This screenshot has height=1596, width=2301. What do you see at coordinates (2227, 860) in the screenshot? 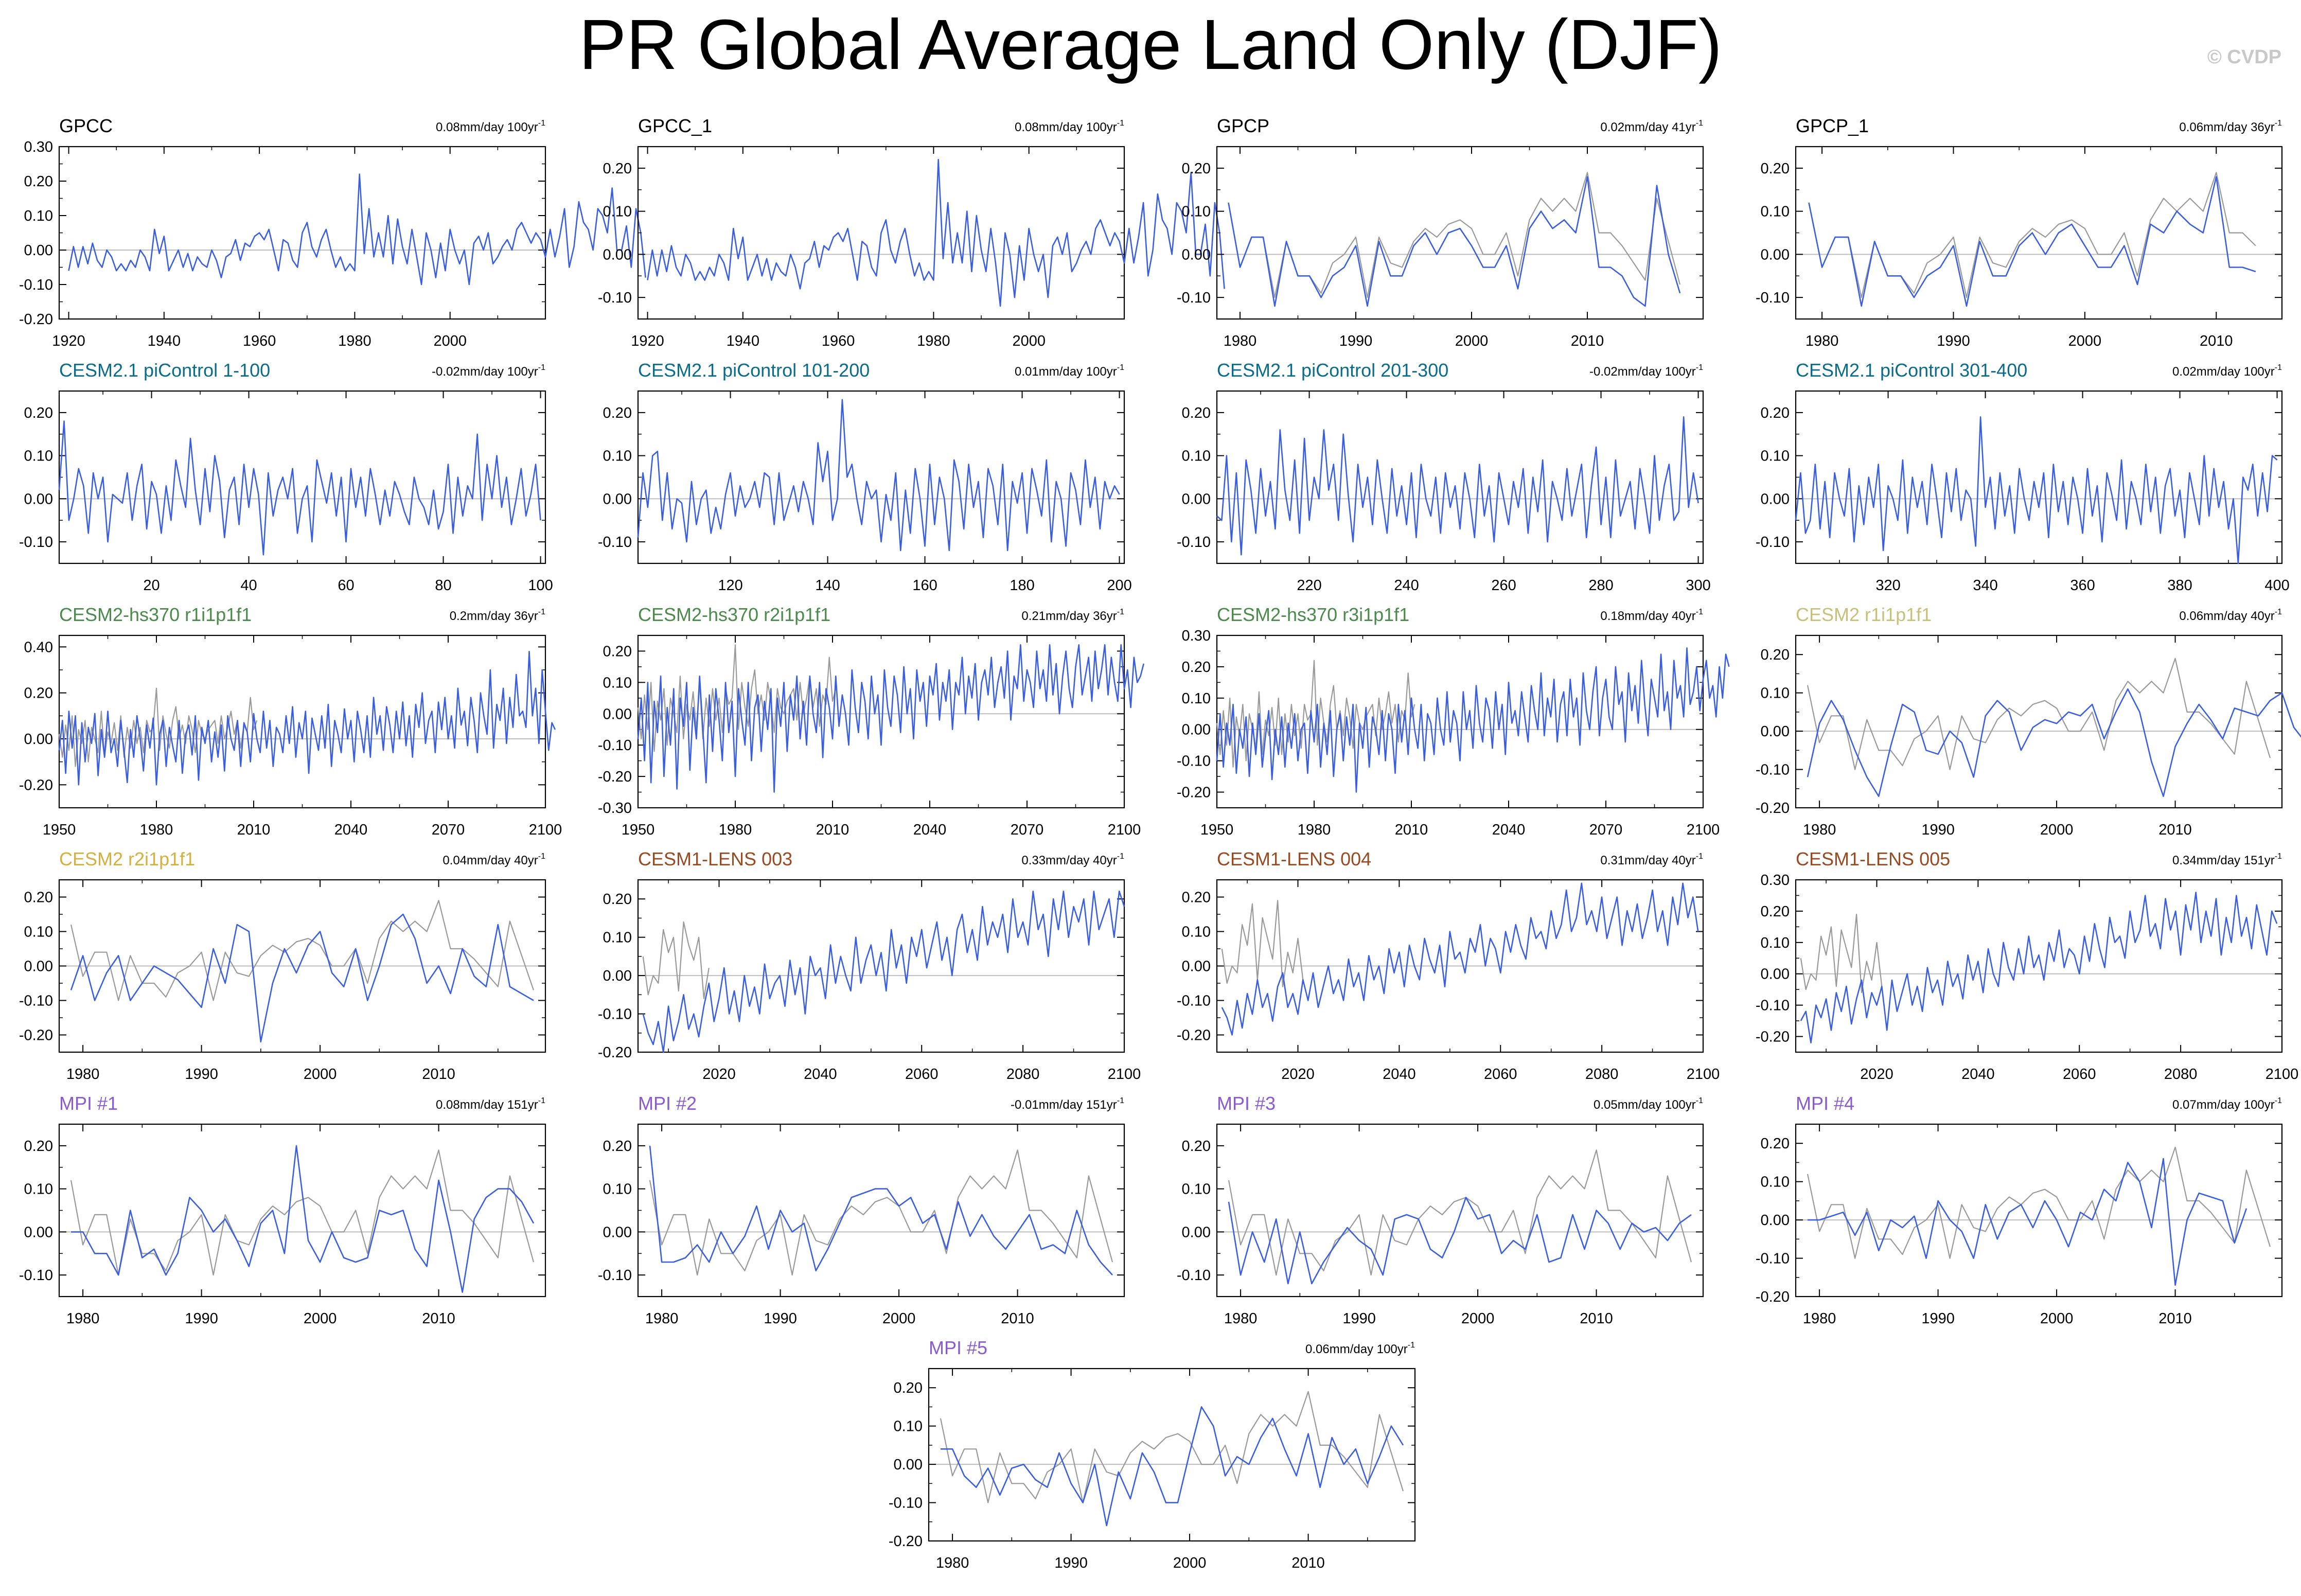
I see `trend-label: 0.34mm/day 151yr-1` at bounding box center [2227, 860].